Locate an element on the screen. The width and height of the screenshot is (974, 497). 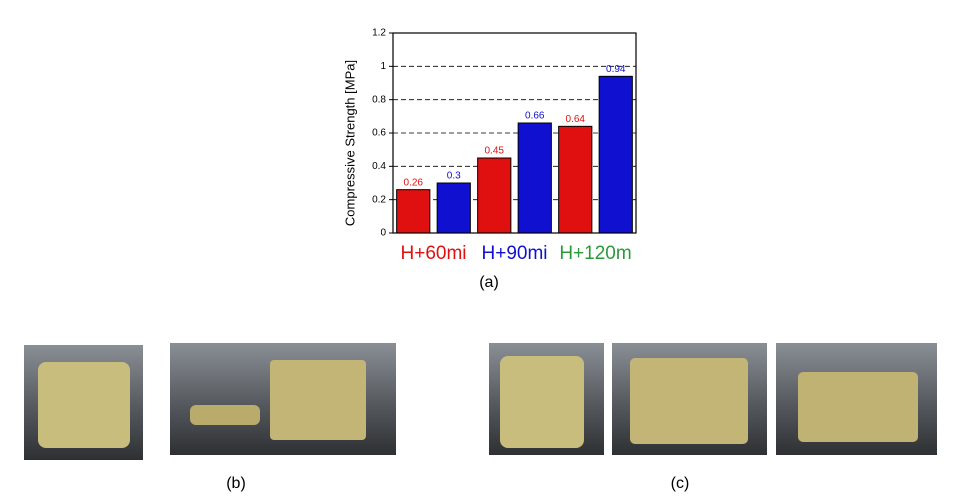
y-tick-label: 1 is located at coordinates (383, 66).